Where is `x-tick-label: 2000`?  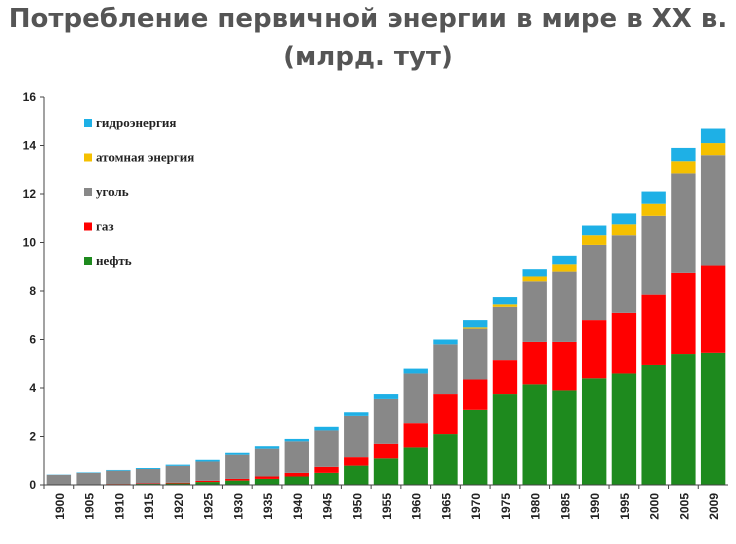 x-tick-label: 2000 is located at coordinates (655, 506).